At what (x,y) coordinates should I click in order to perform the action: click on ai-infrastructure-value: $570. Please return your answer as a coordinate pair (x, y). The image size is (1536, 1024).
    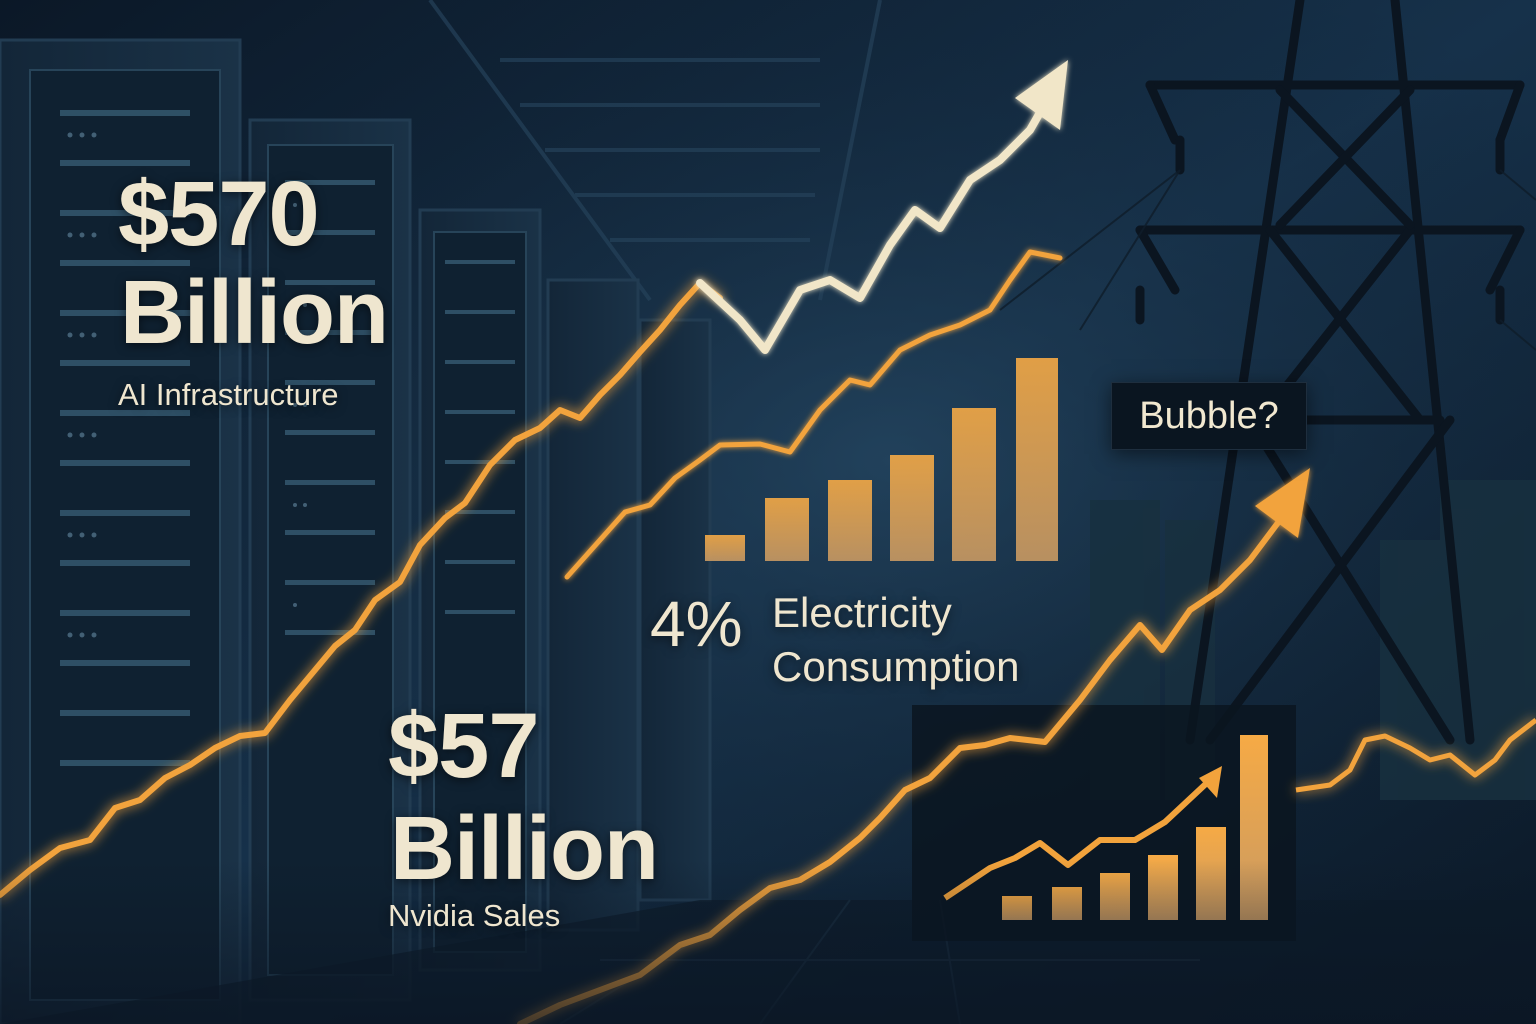
    Looking at the image, I should click on (219, 214).